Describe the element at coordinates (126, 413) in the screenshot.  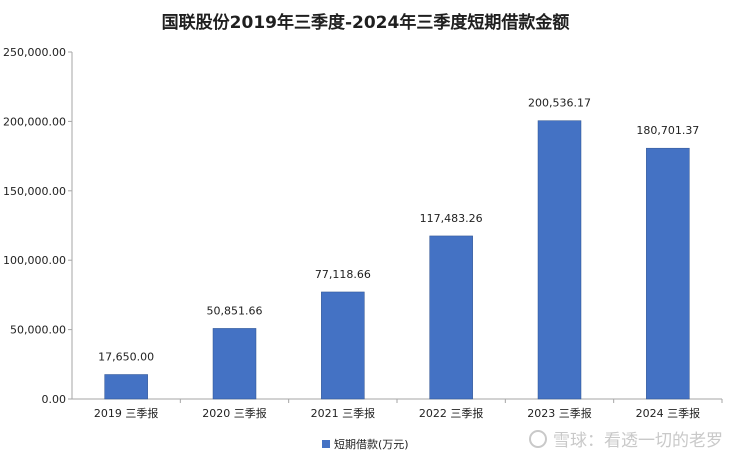
I see `x-tick-label: 2019 三季报` at that location.